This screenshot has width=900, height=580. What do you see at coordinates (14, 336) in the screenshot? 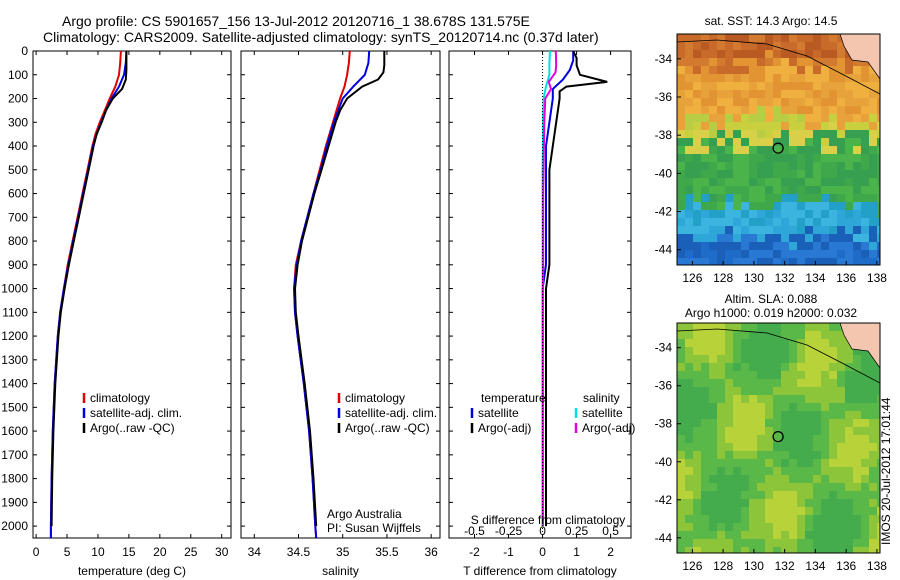
I see `y-tick-label: 1200` at bounding box center [14, 336].